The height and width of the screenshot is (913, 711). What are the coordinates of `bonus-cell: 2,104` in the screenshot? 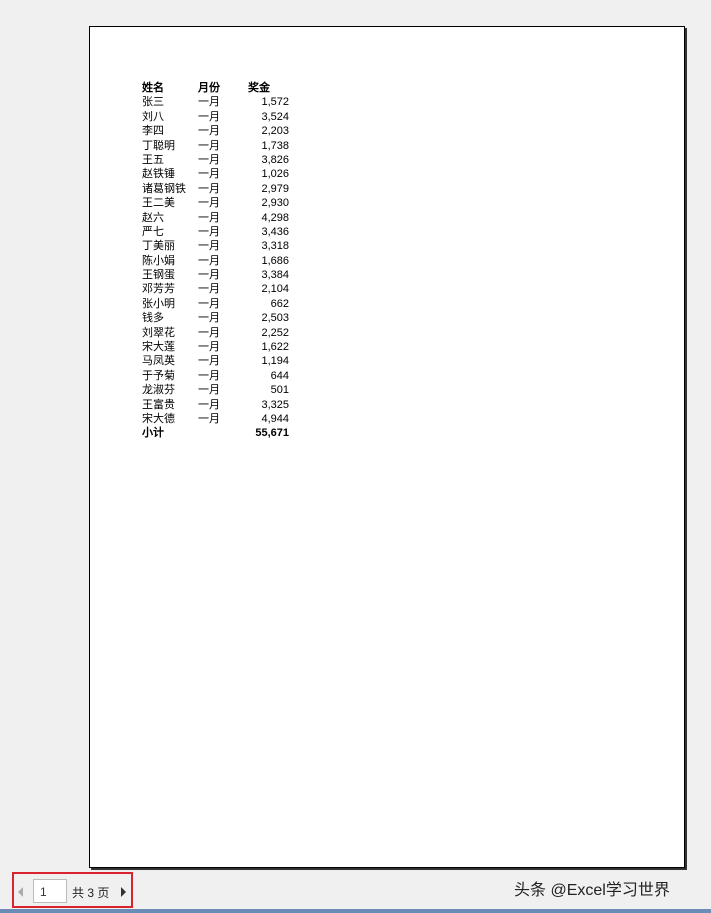 It's located at (275, 289).